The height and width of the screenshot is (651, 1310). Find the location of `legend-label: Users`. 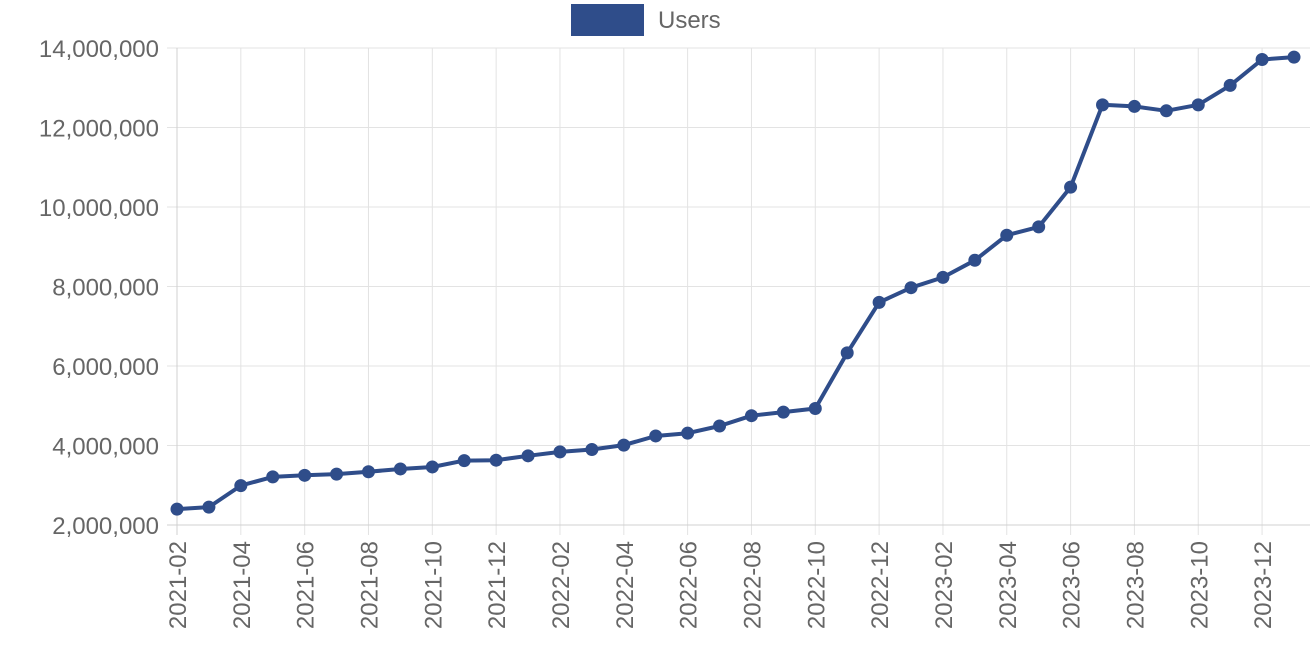

legend-label: Users is located at coordinates (689, 20).